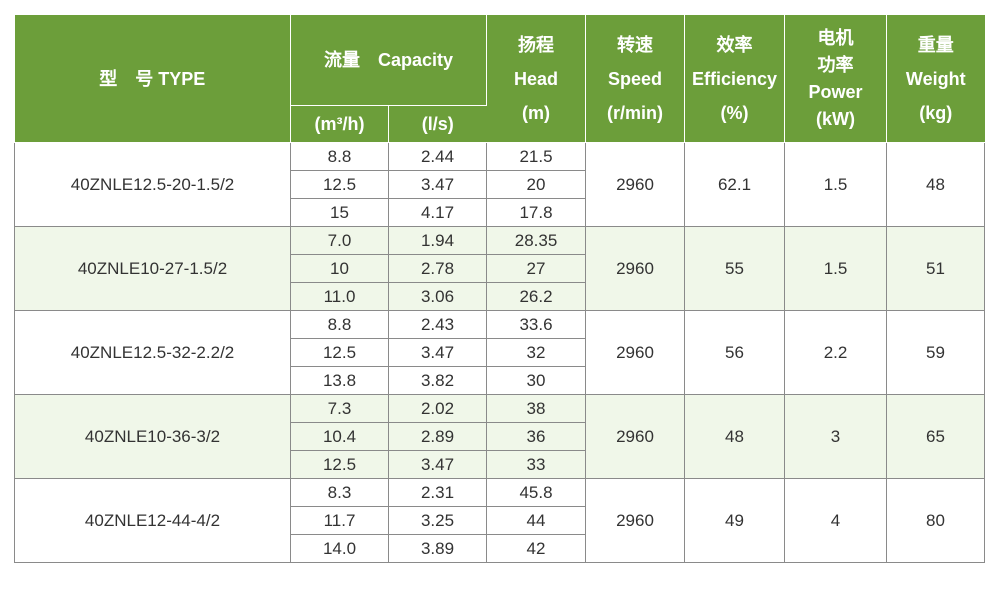  I want to click on capacity-ls-cell: 4.17, so click(437, 212).